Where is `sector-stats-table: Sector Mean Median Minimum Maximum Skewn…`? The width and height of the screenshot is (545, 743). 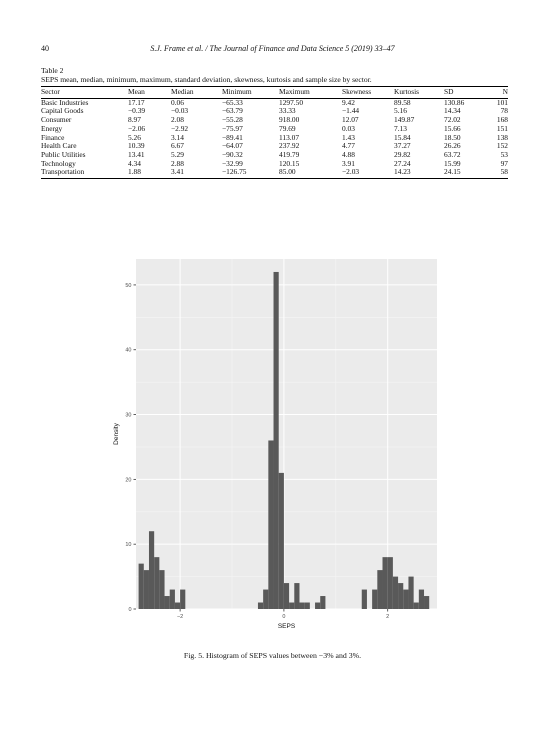 sector-stats-table: Sector Mean Median Minimum Maximum Skewn… is located at coordinates (274, 133).